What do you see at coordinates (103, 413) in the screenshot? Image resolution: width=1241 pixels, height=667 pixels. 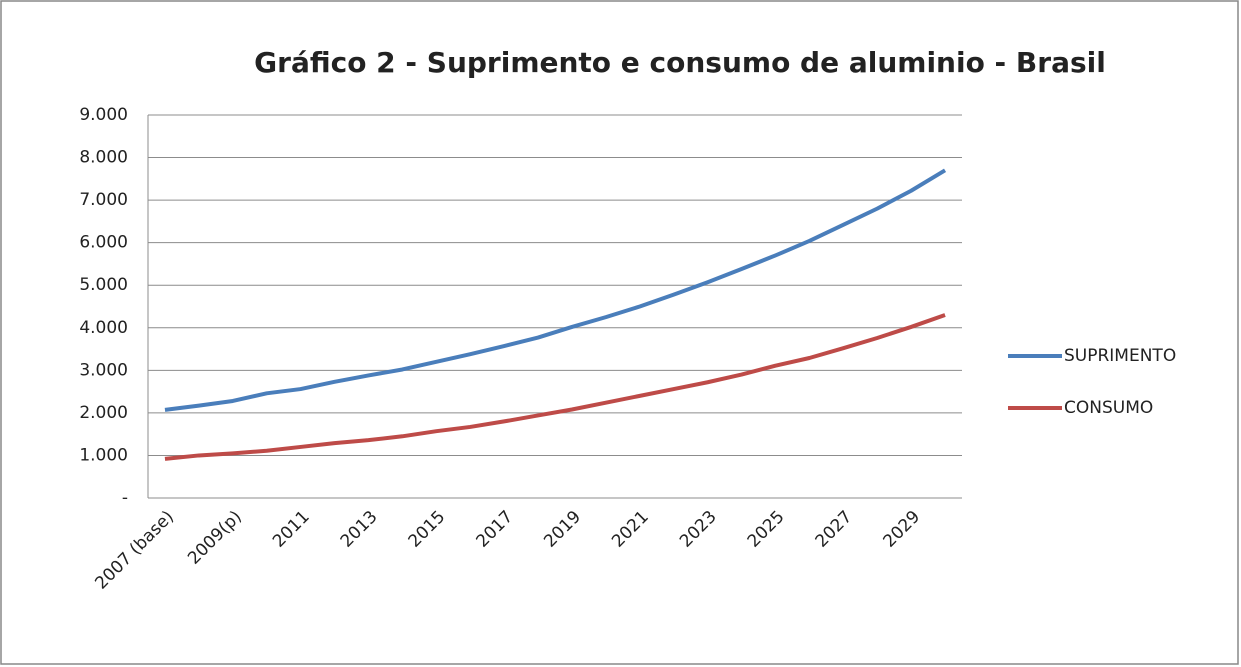 I see `y-tick-label: 2.000` at bounding box center [103, 413].